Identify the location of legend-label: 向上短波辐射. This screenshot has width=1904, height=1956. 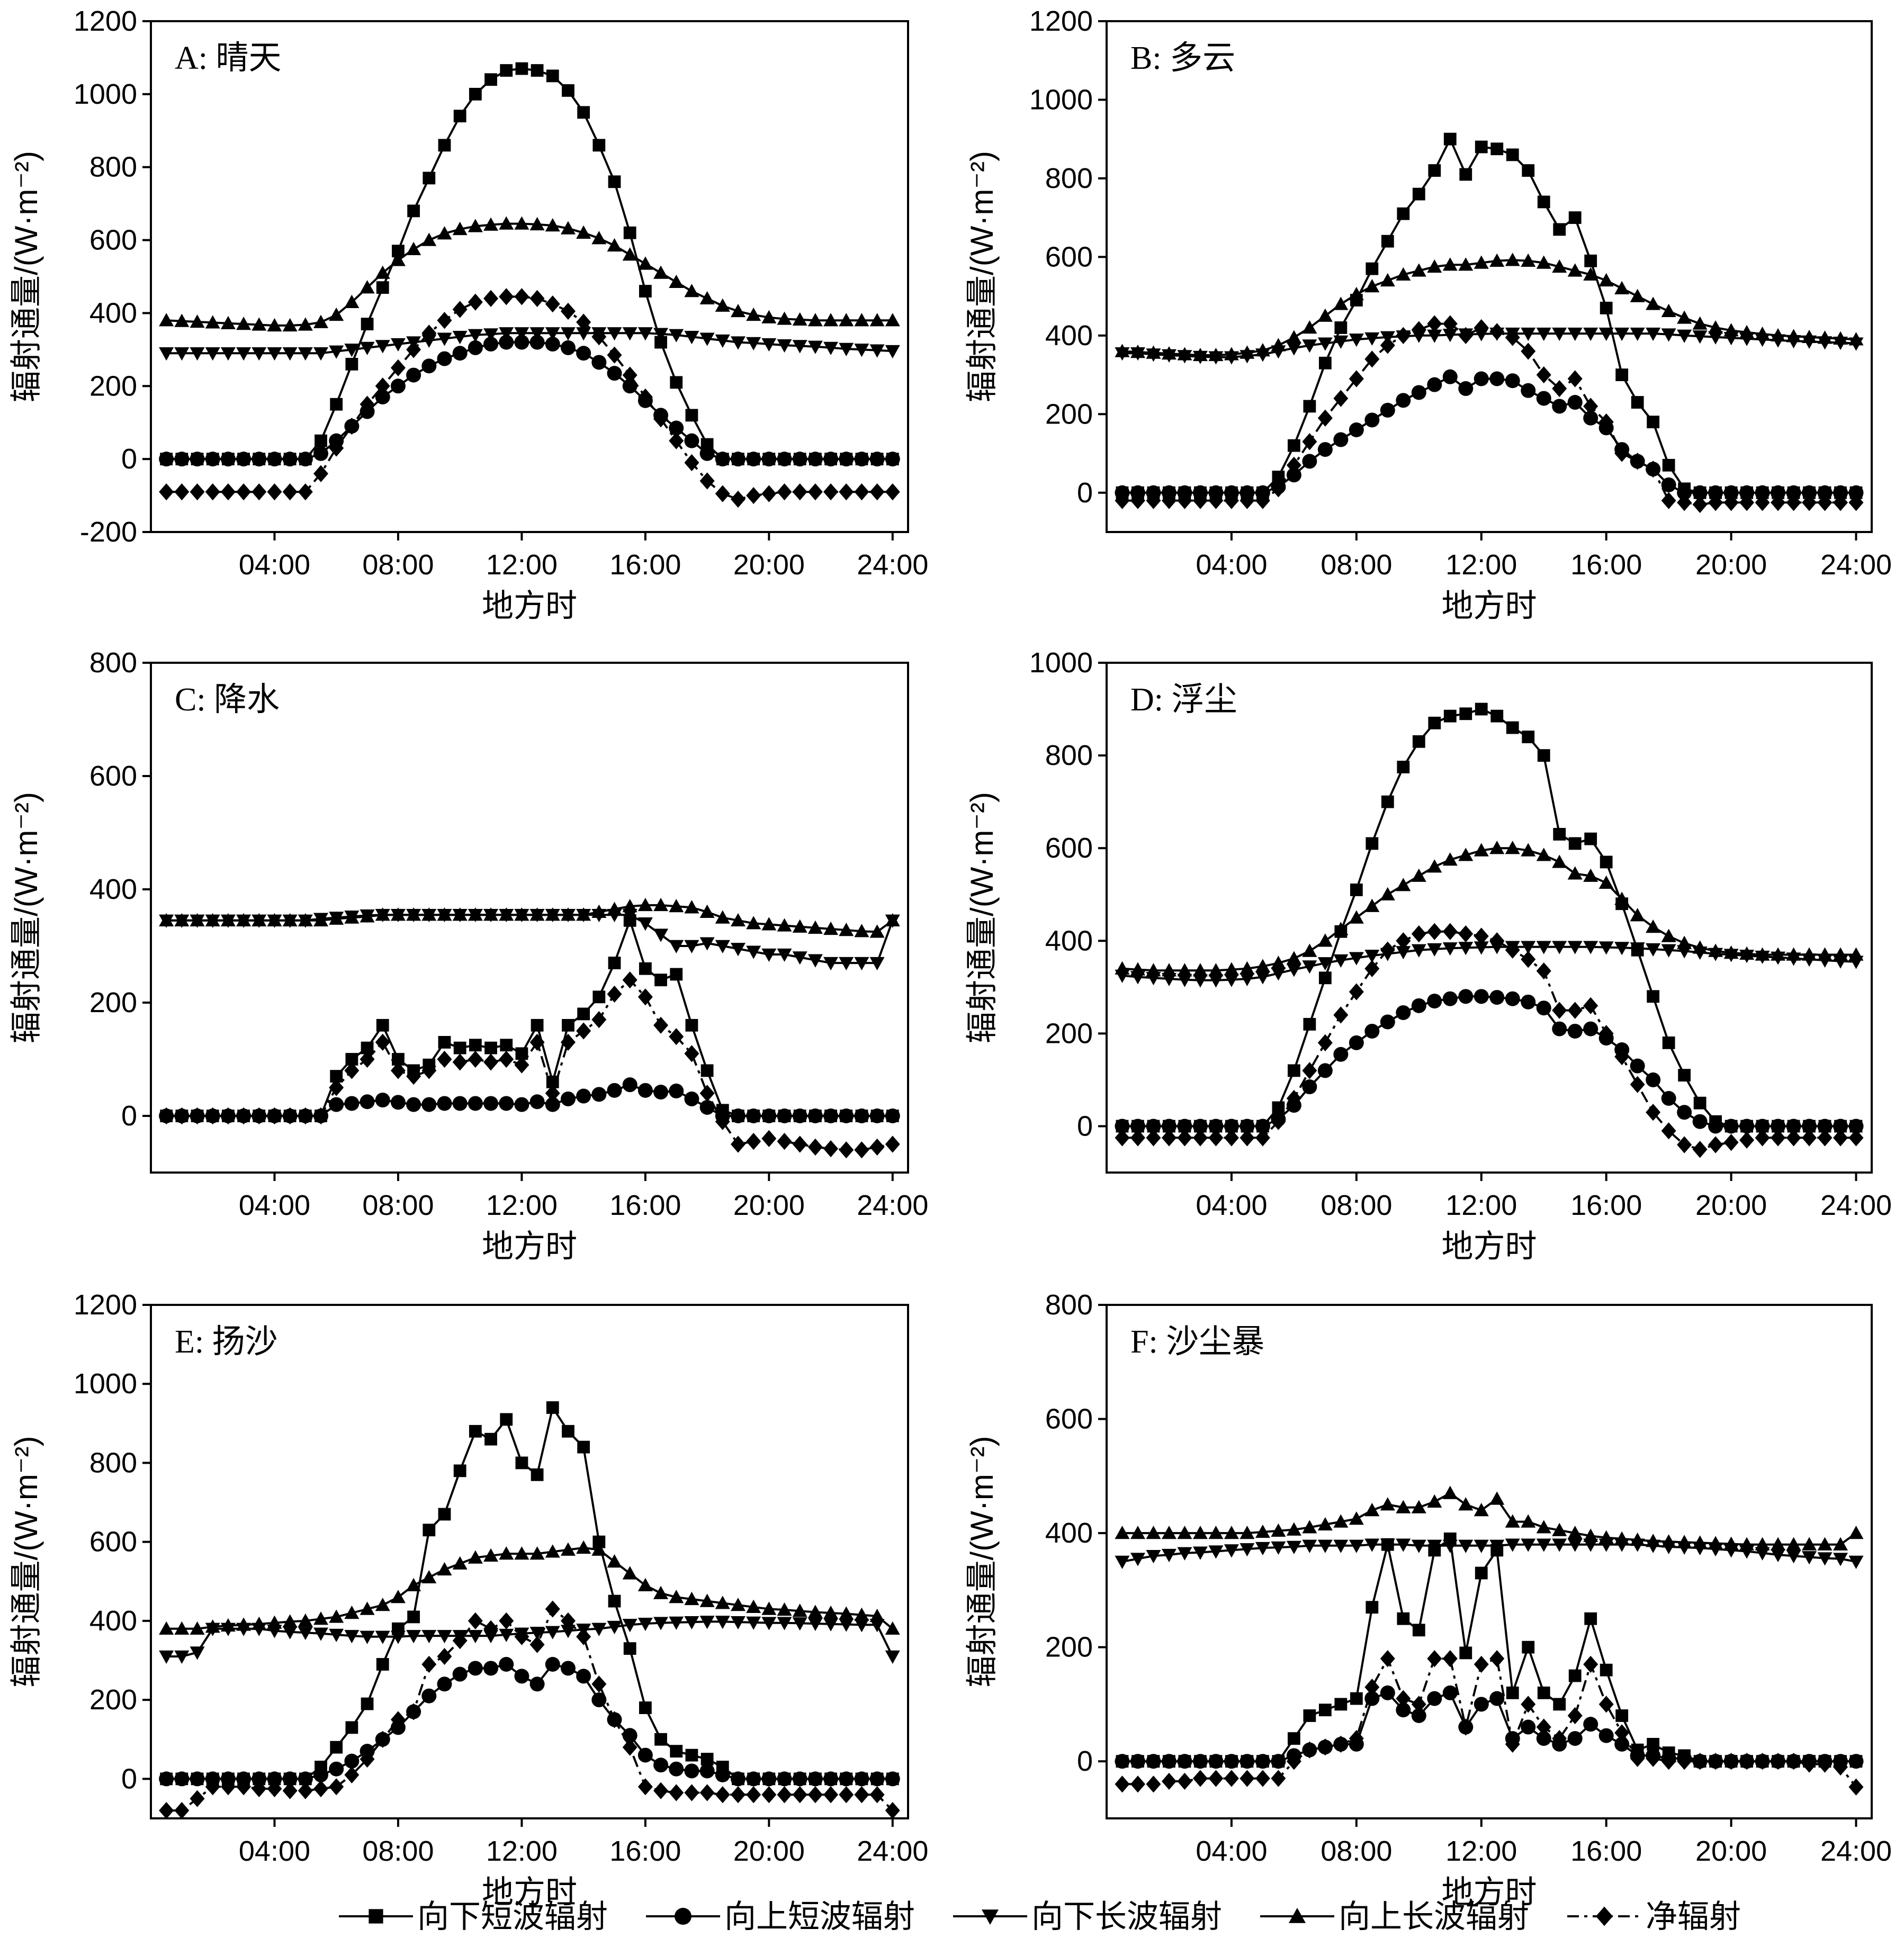
(819, 1916).